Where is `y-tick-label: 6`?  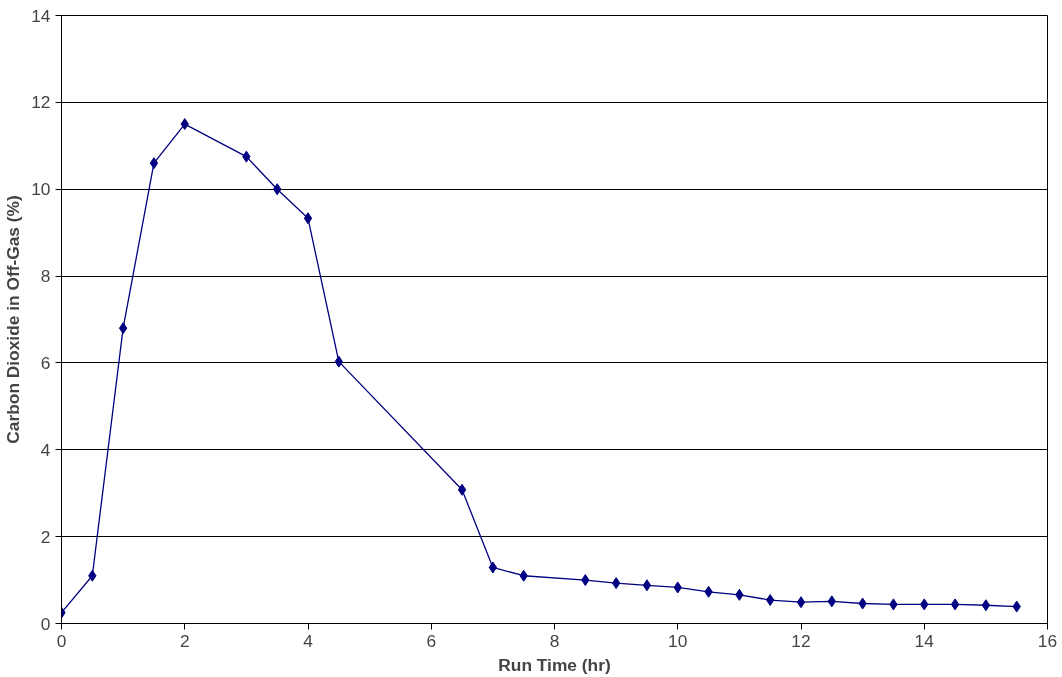 y-tick-label: 6 is located at coordinates (45, 362).